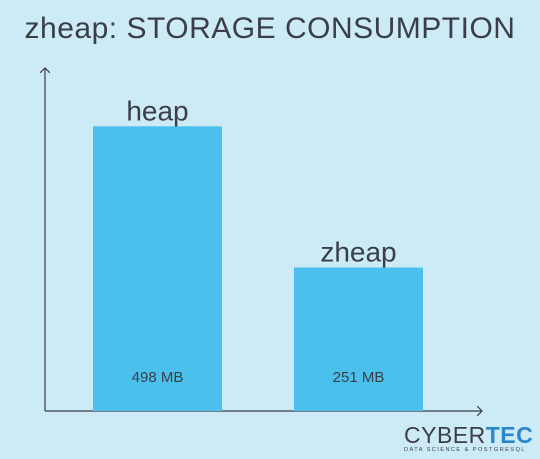  I want to click on cybertec-logo: CYBERTEC DATA SCIENCE & POSTGRESQL, so click(470, 439).